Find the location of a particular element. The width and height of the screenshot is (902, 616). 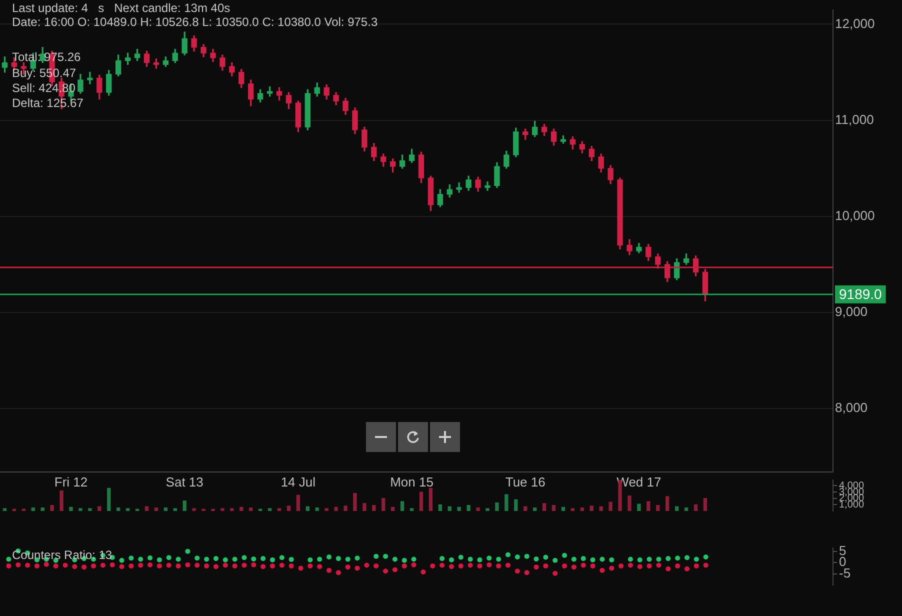

y-tick-label: 11,000 is located at coordinates (854, 119).